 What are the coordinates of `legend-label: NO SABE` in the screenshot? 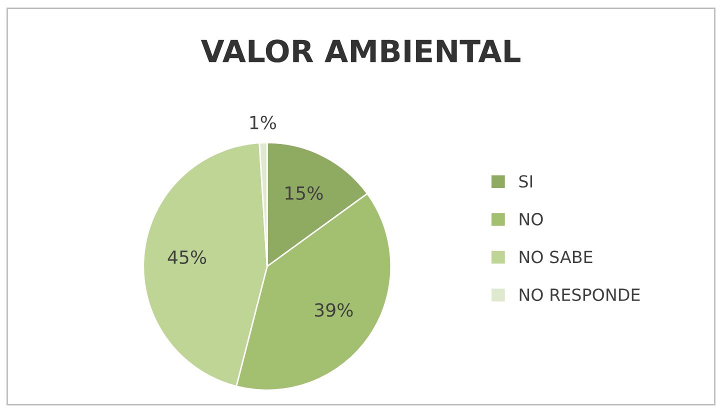 It's located at (556, 257).